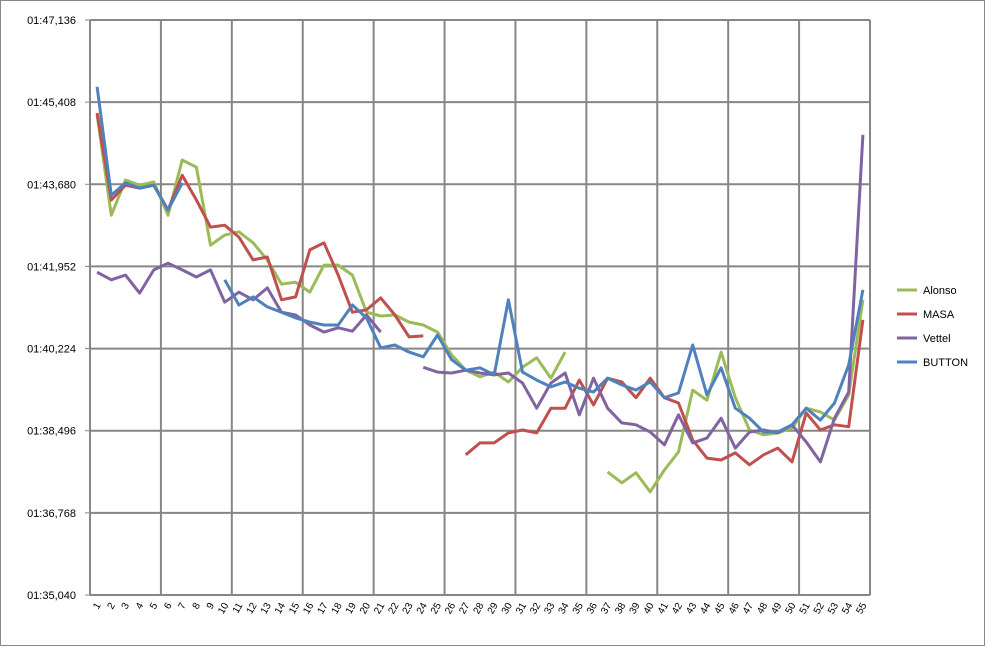 The width and height of the screenshot is (985, 651). Describe the element at coordinates (51, 267) in the screenshot. I see `y-tick-label: 01:41,952` at that location.